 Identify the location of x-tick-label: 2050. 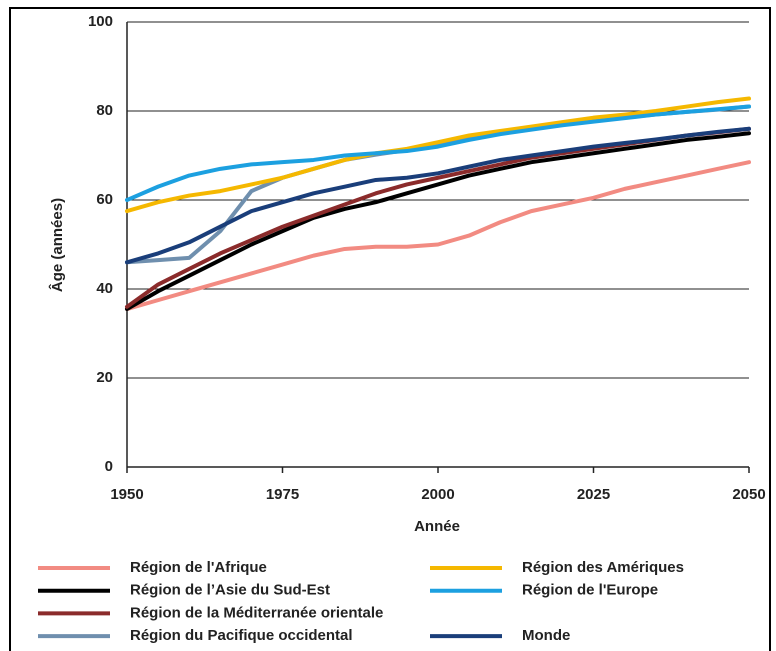
(748, 494).